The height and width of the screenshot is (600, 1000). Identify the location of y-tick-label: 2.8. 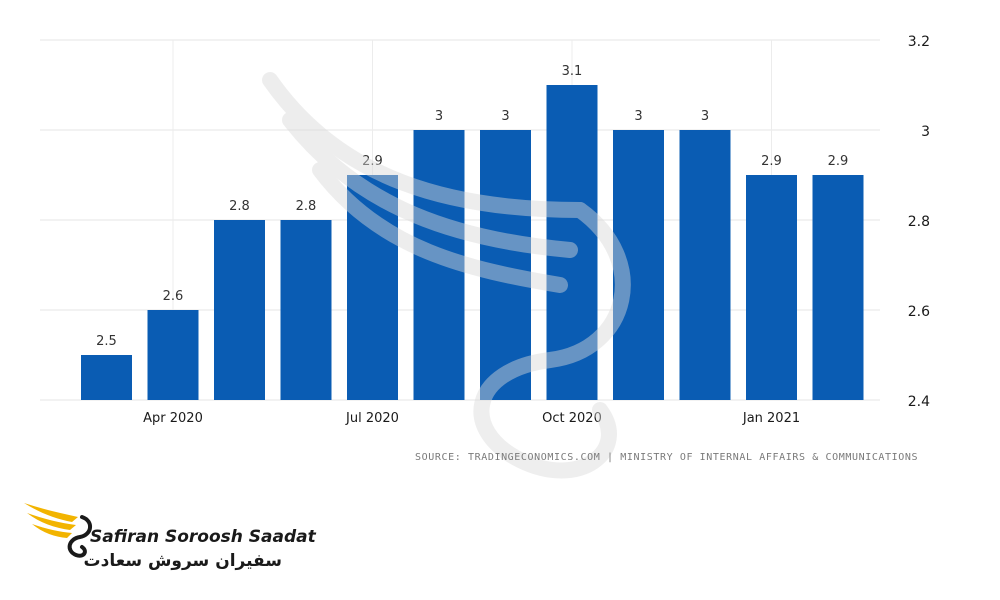
(919, 222).